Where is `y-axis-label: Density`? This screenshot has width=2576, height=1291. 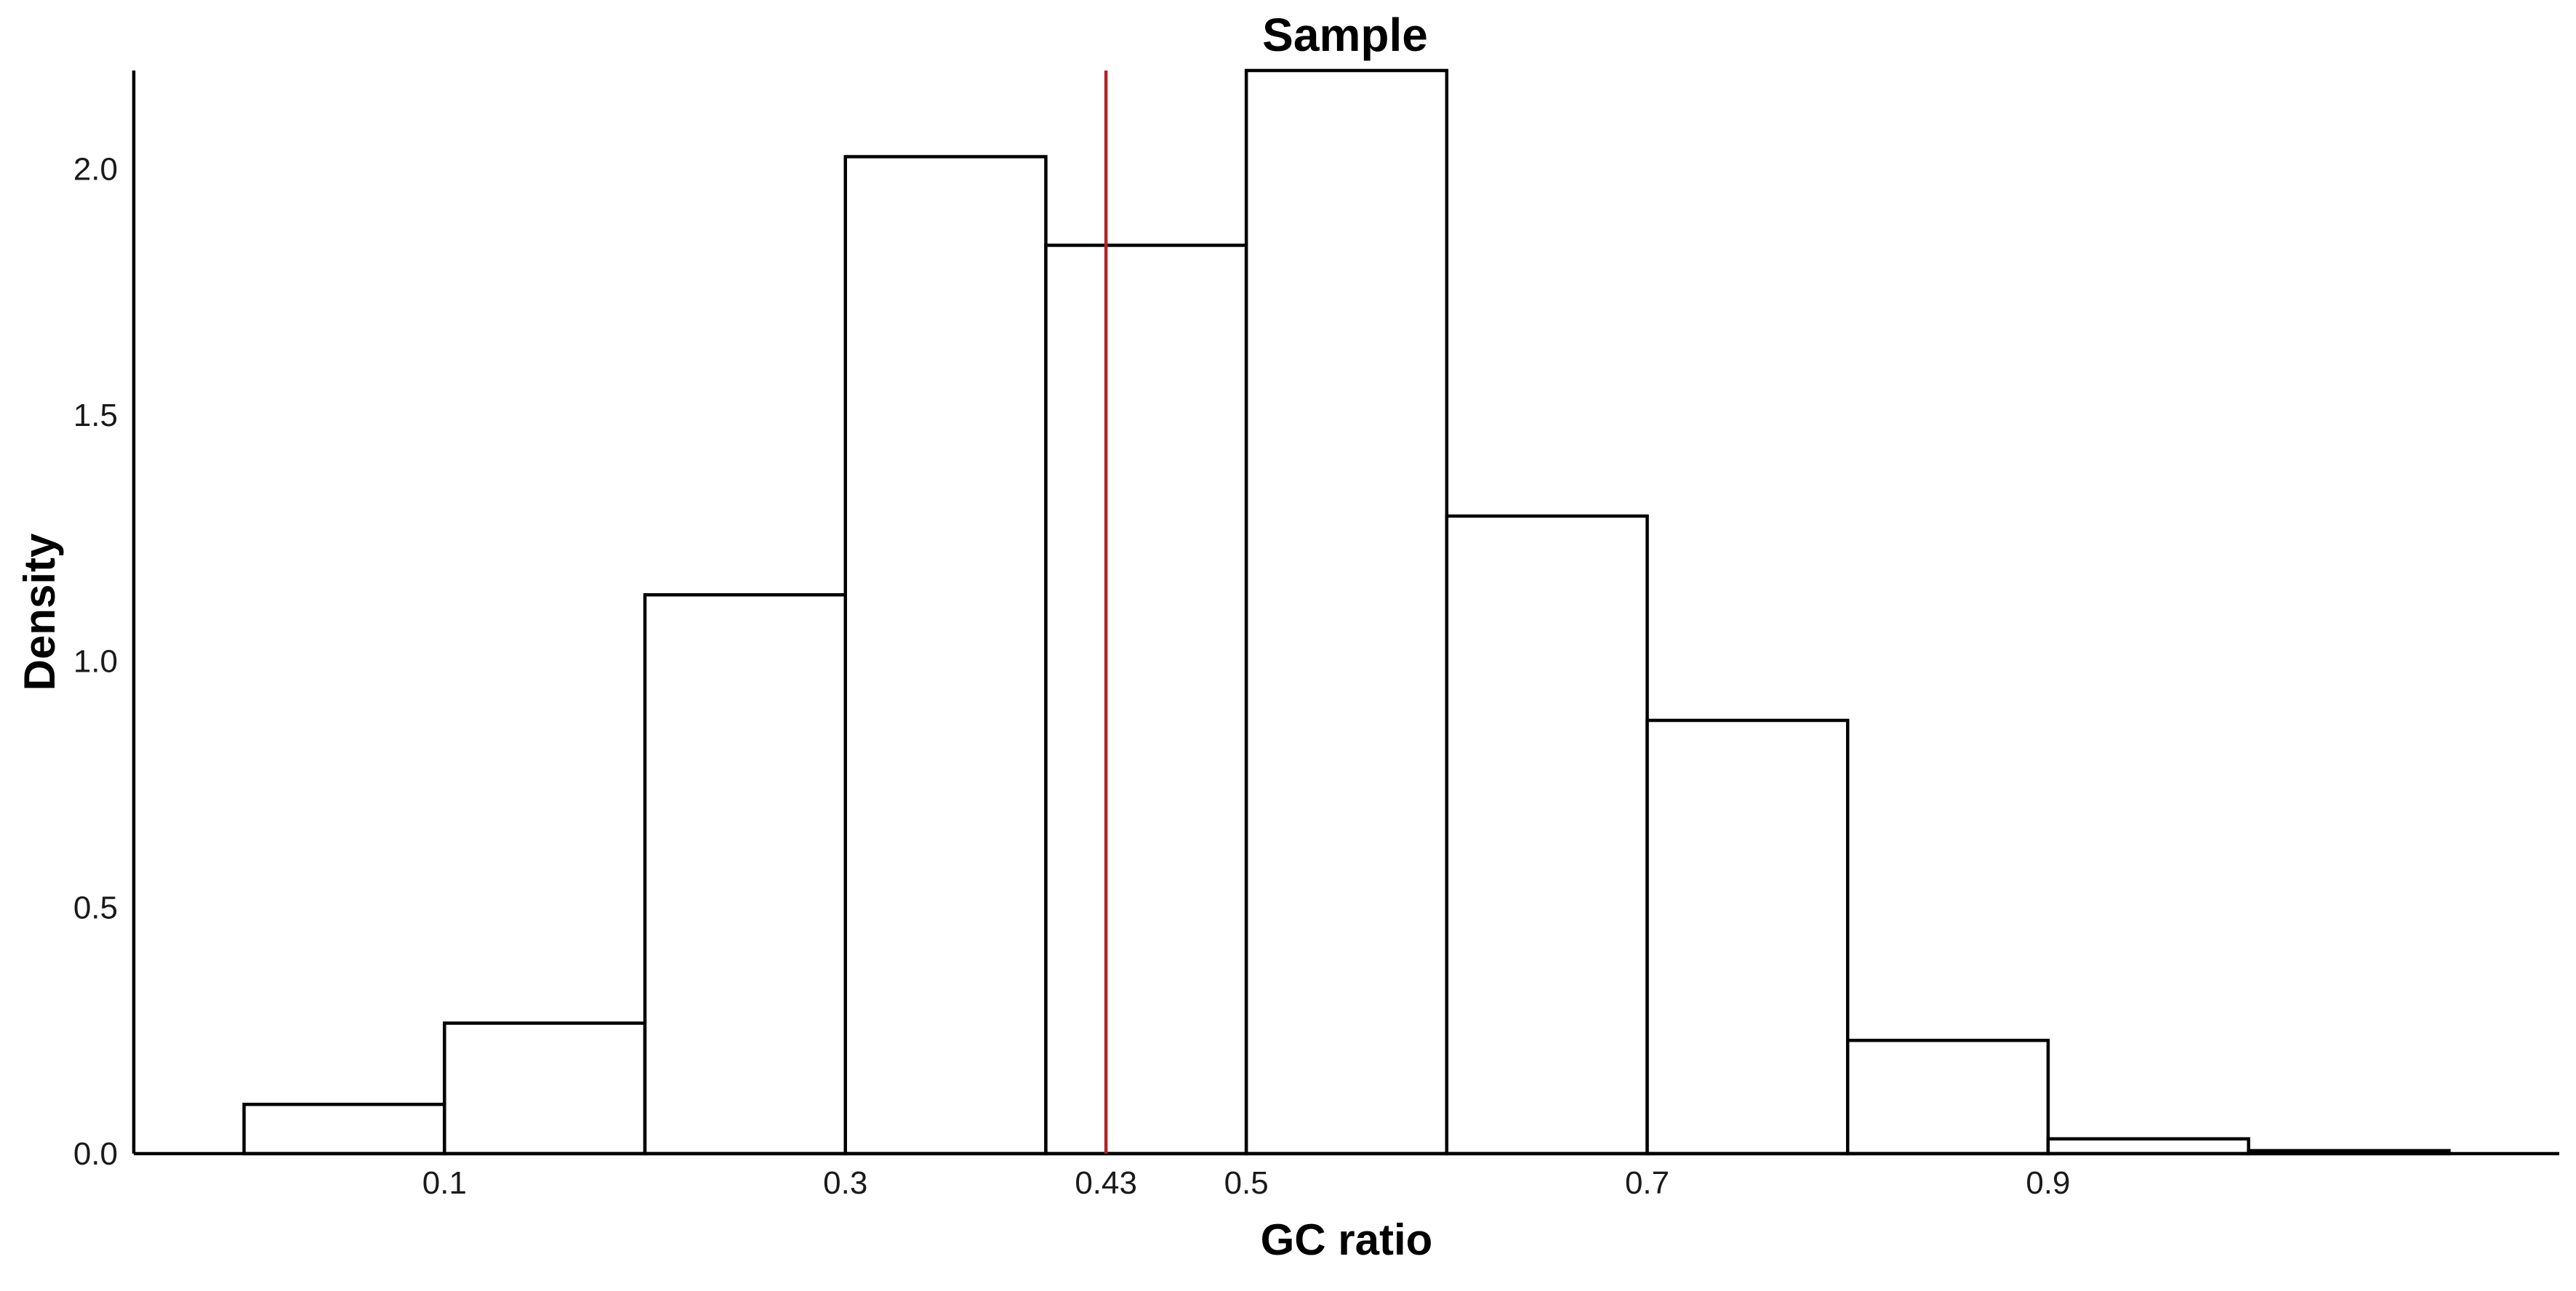
y-axis-label: Density is located at coordinates (39, 612).